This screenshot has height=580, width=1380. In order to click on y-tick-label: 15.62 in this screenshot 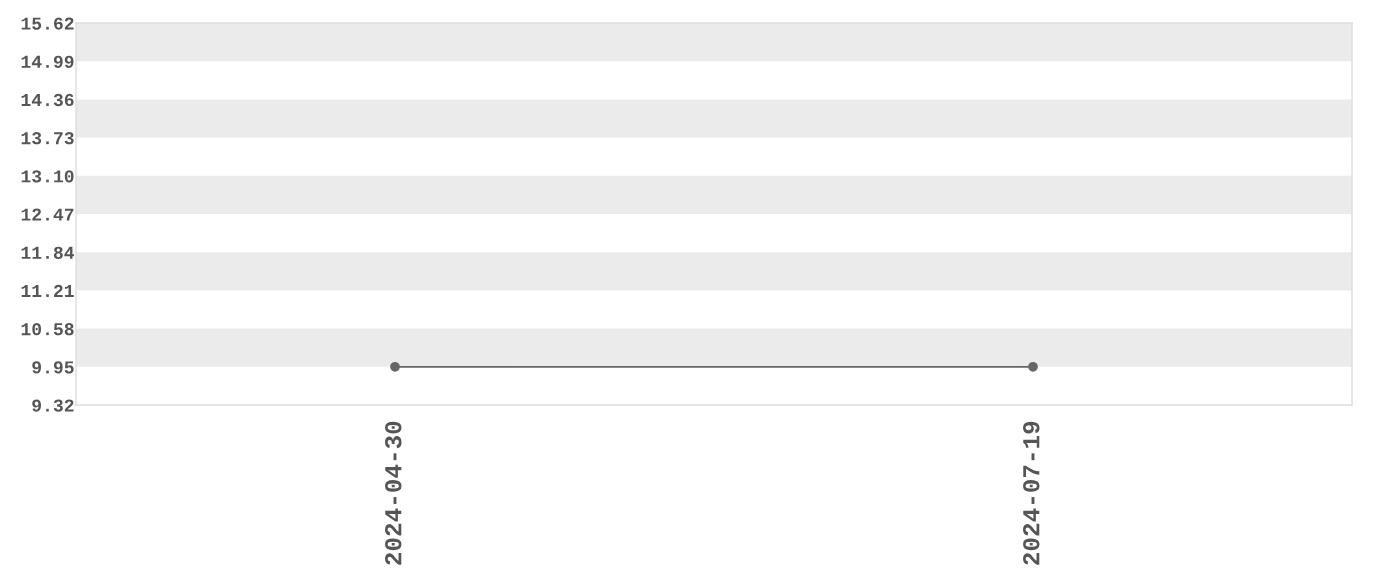, I will do `click(47, 23)`.